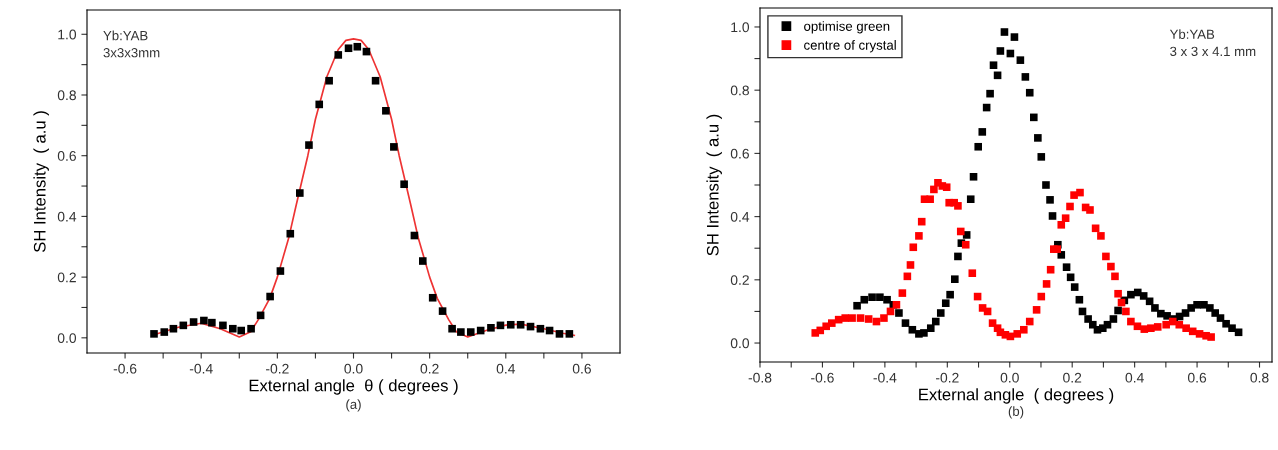 This screenshot has height=450, width=1278. Describe the element at coordinates (1016, 396) in the screenshot. I see `x-axis-title: External angle ( degrees )` at that location.